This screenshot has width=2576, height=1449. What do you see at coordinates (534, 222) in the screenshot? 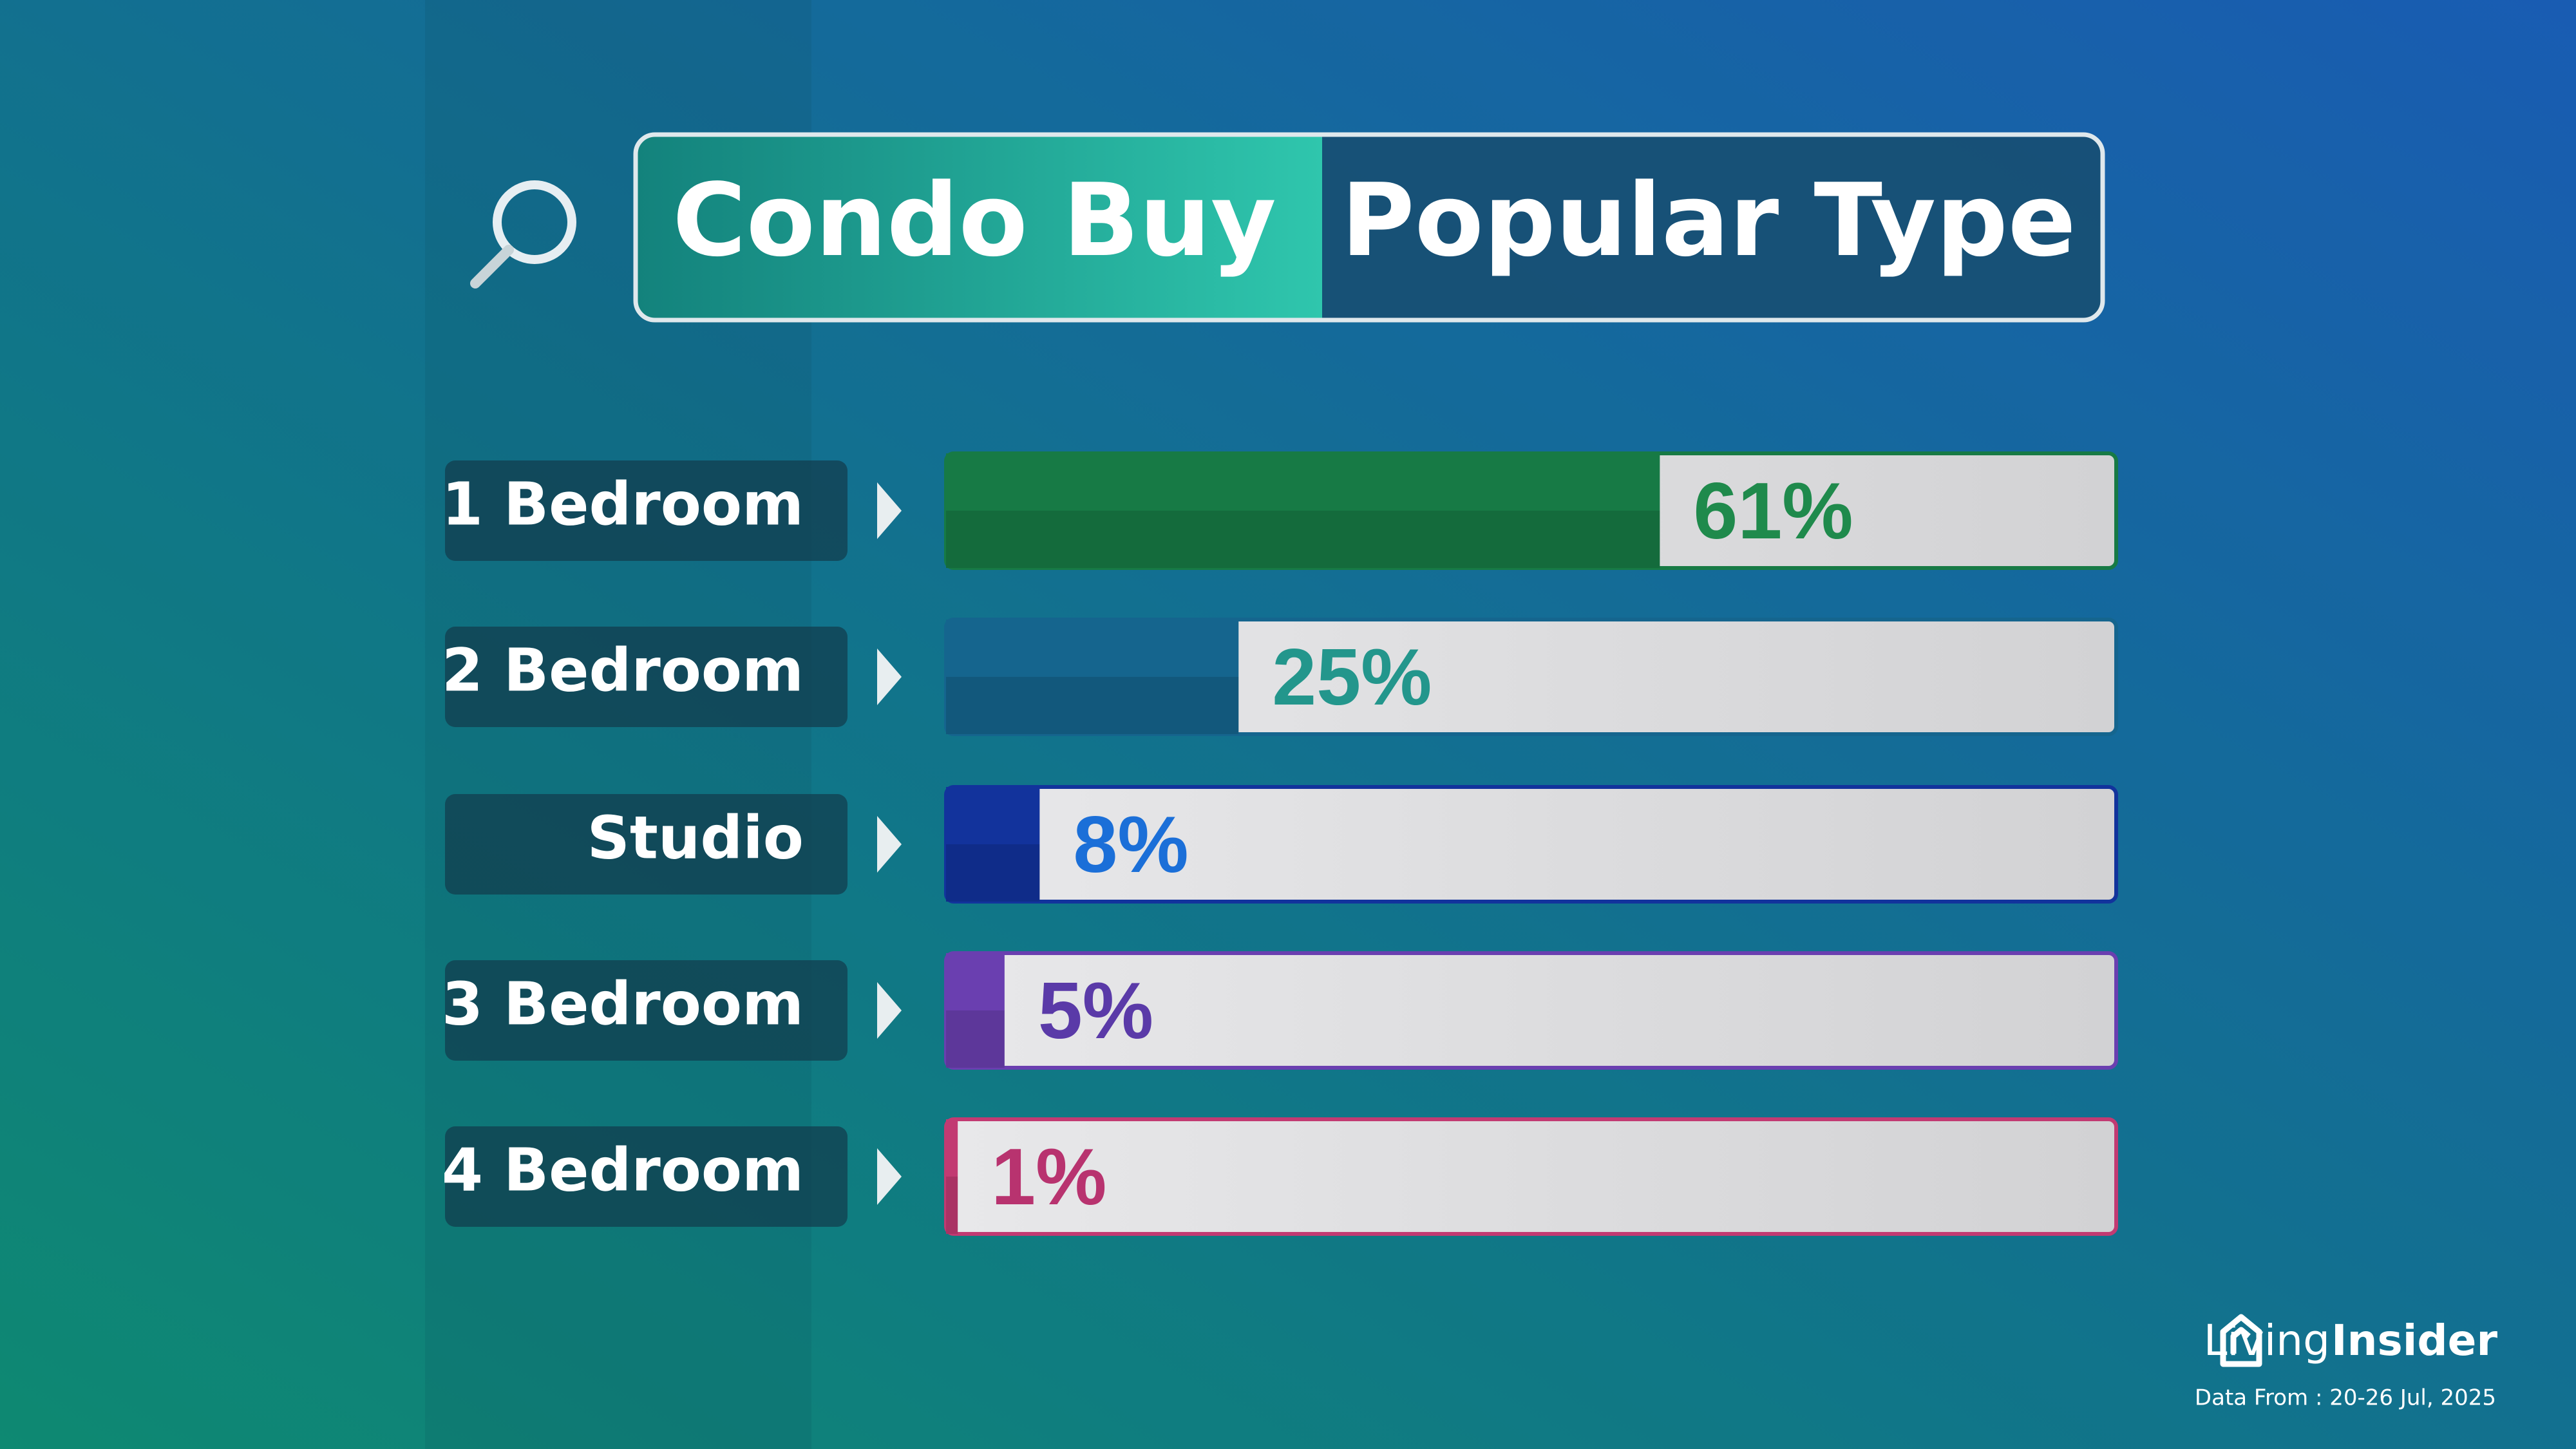
I see `search-icon` at bounding box center [534, 222].